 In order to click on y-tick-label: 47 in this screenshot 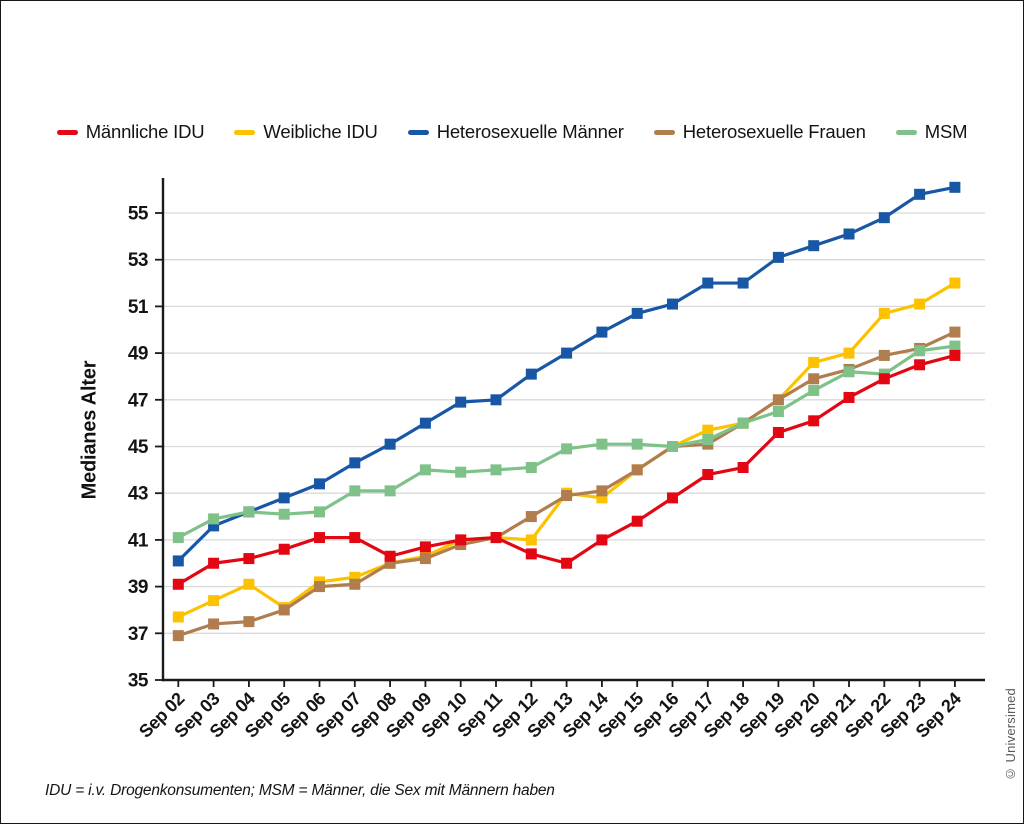, I will do `click(138, 400)`.